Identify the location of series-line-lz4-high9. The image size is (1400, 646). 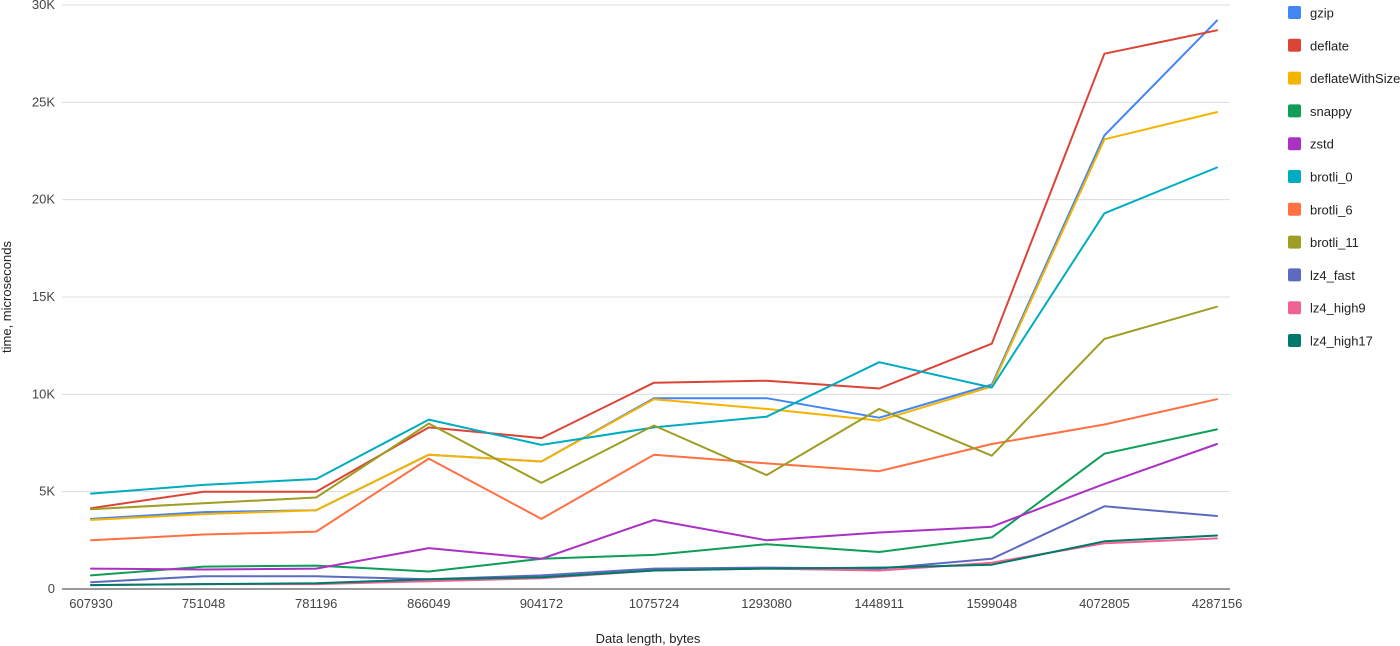
(654, 562).